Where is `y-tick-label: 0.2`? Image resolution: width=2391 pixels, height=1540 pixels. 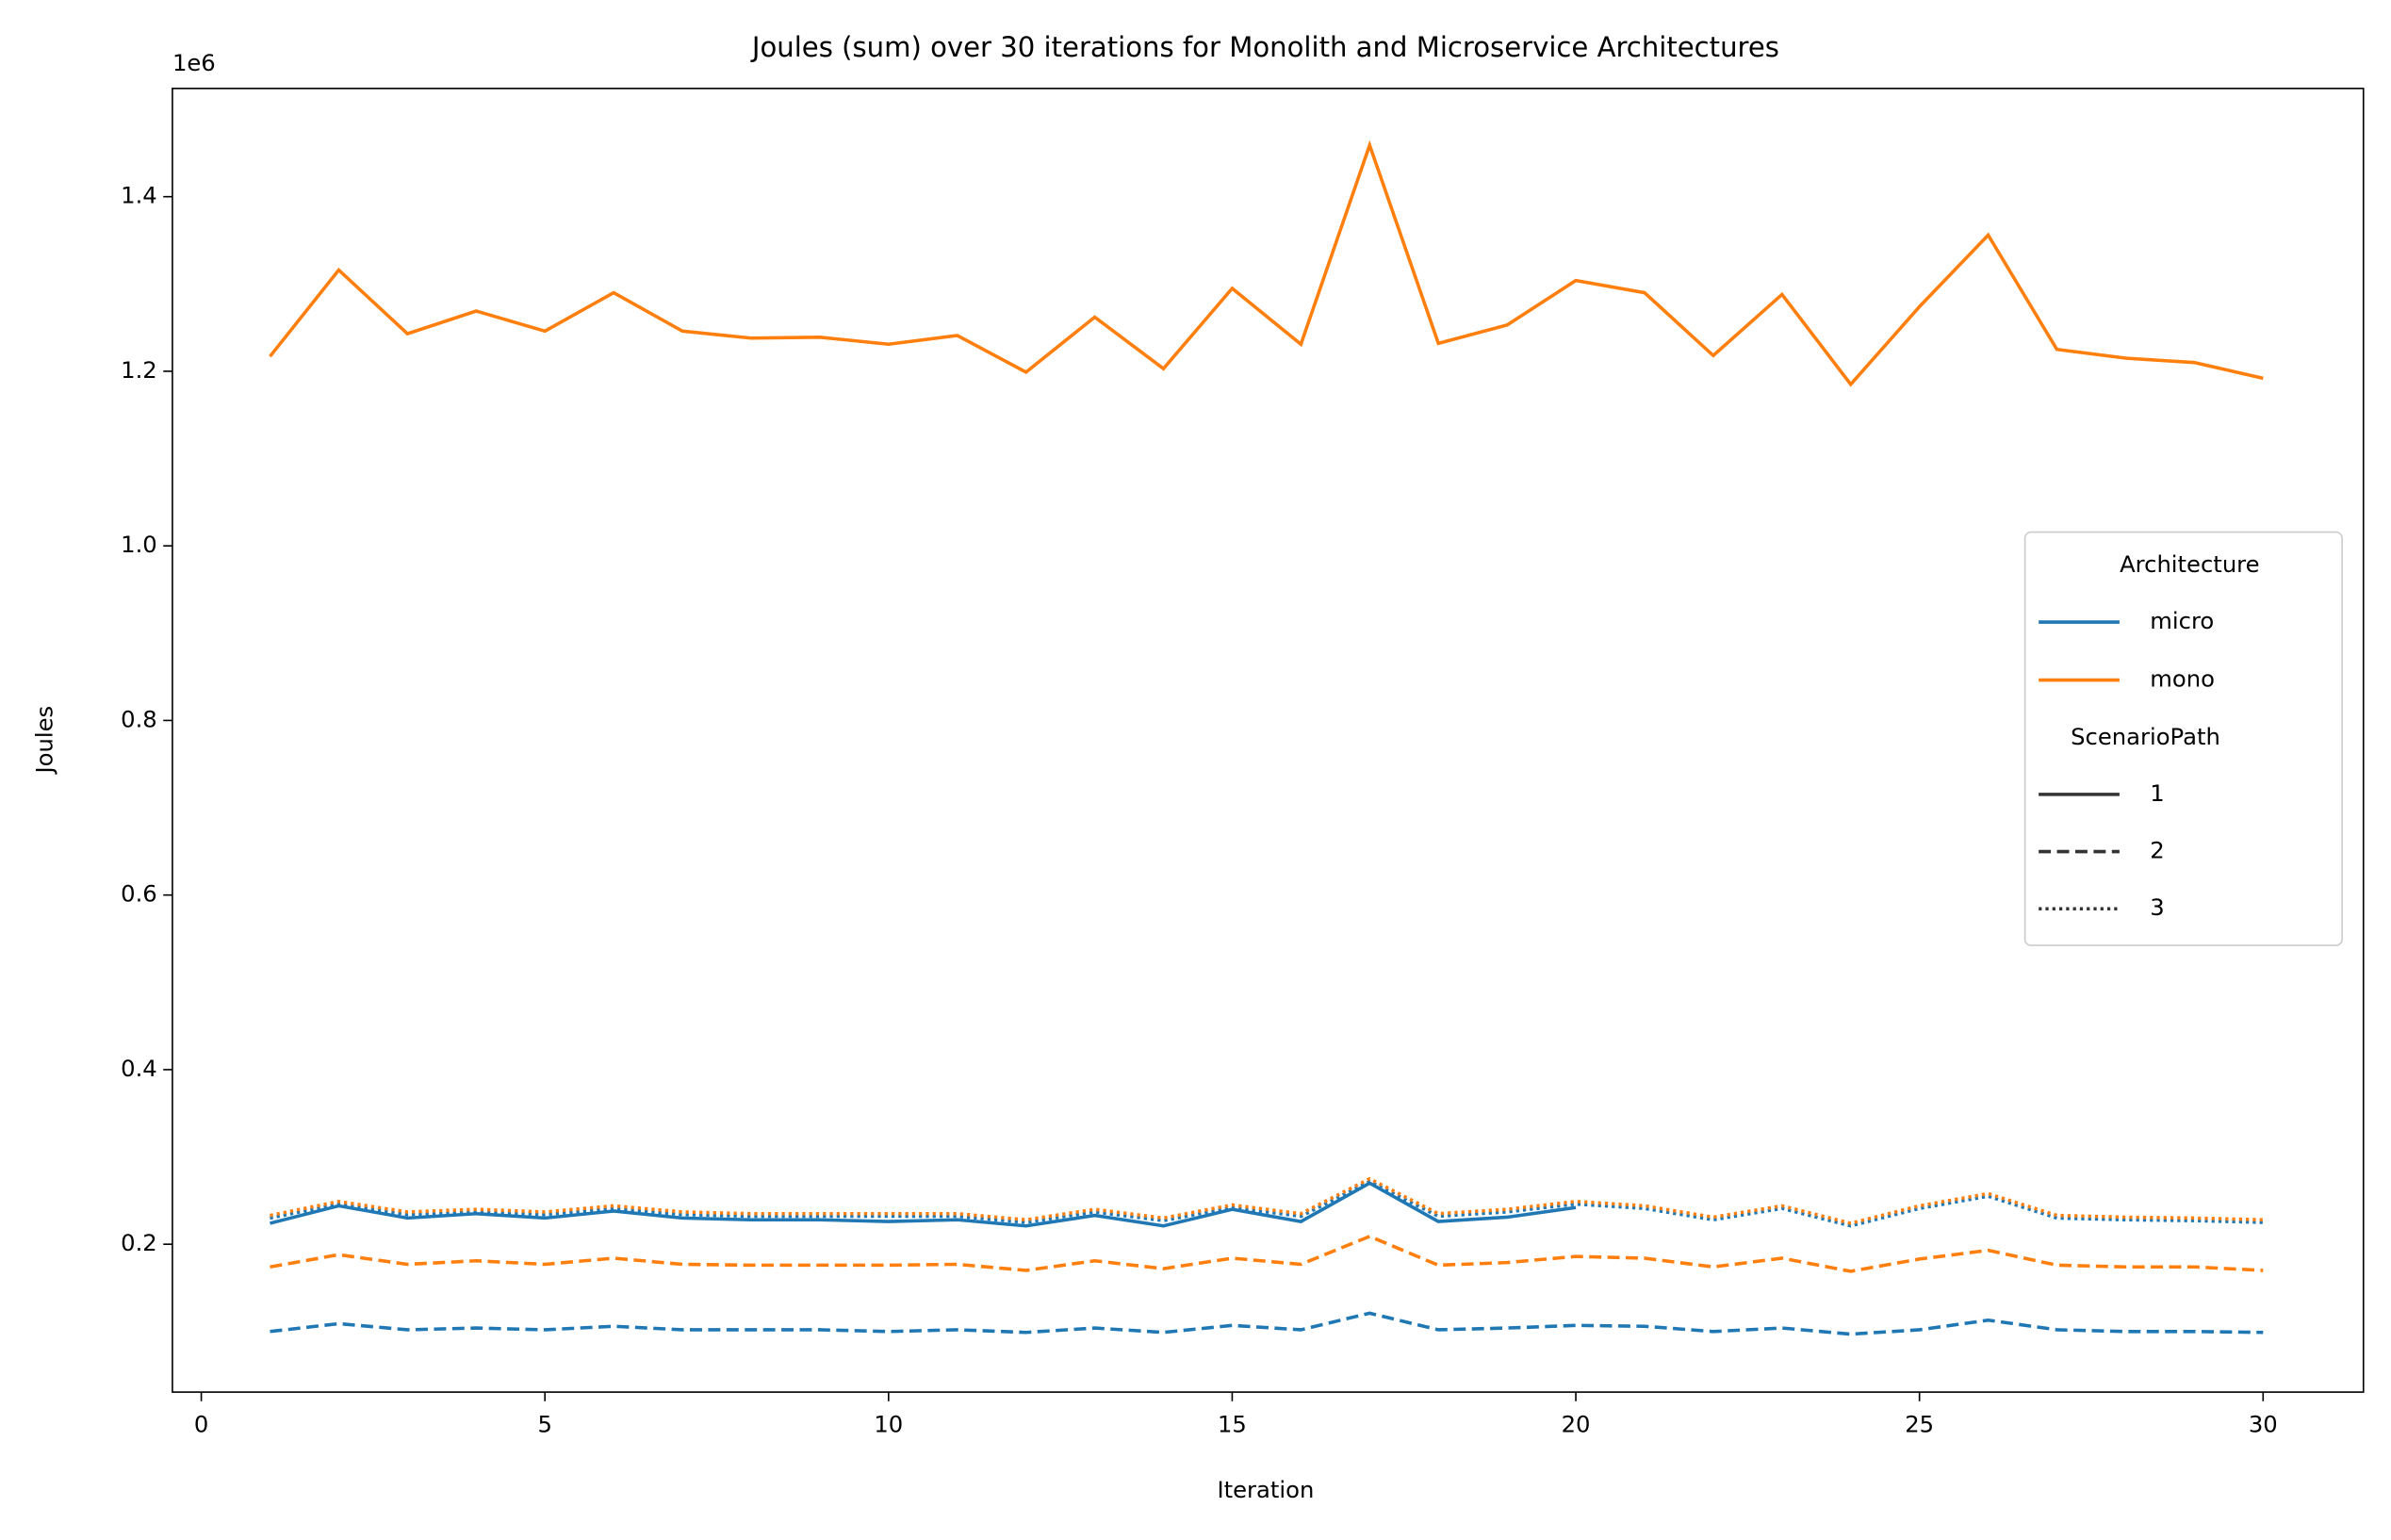
y-tick-label: 0.2 is located at coordinates (139, 1242).